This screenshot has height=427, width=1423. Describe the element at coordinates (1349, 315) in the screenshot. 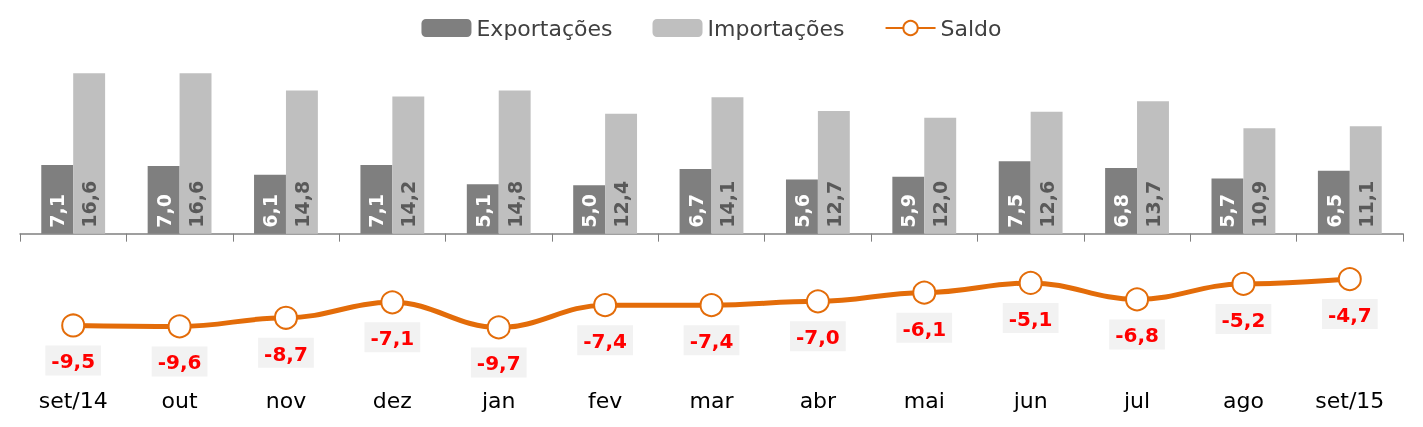

I see `data-label: -4,7` at that location.